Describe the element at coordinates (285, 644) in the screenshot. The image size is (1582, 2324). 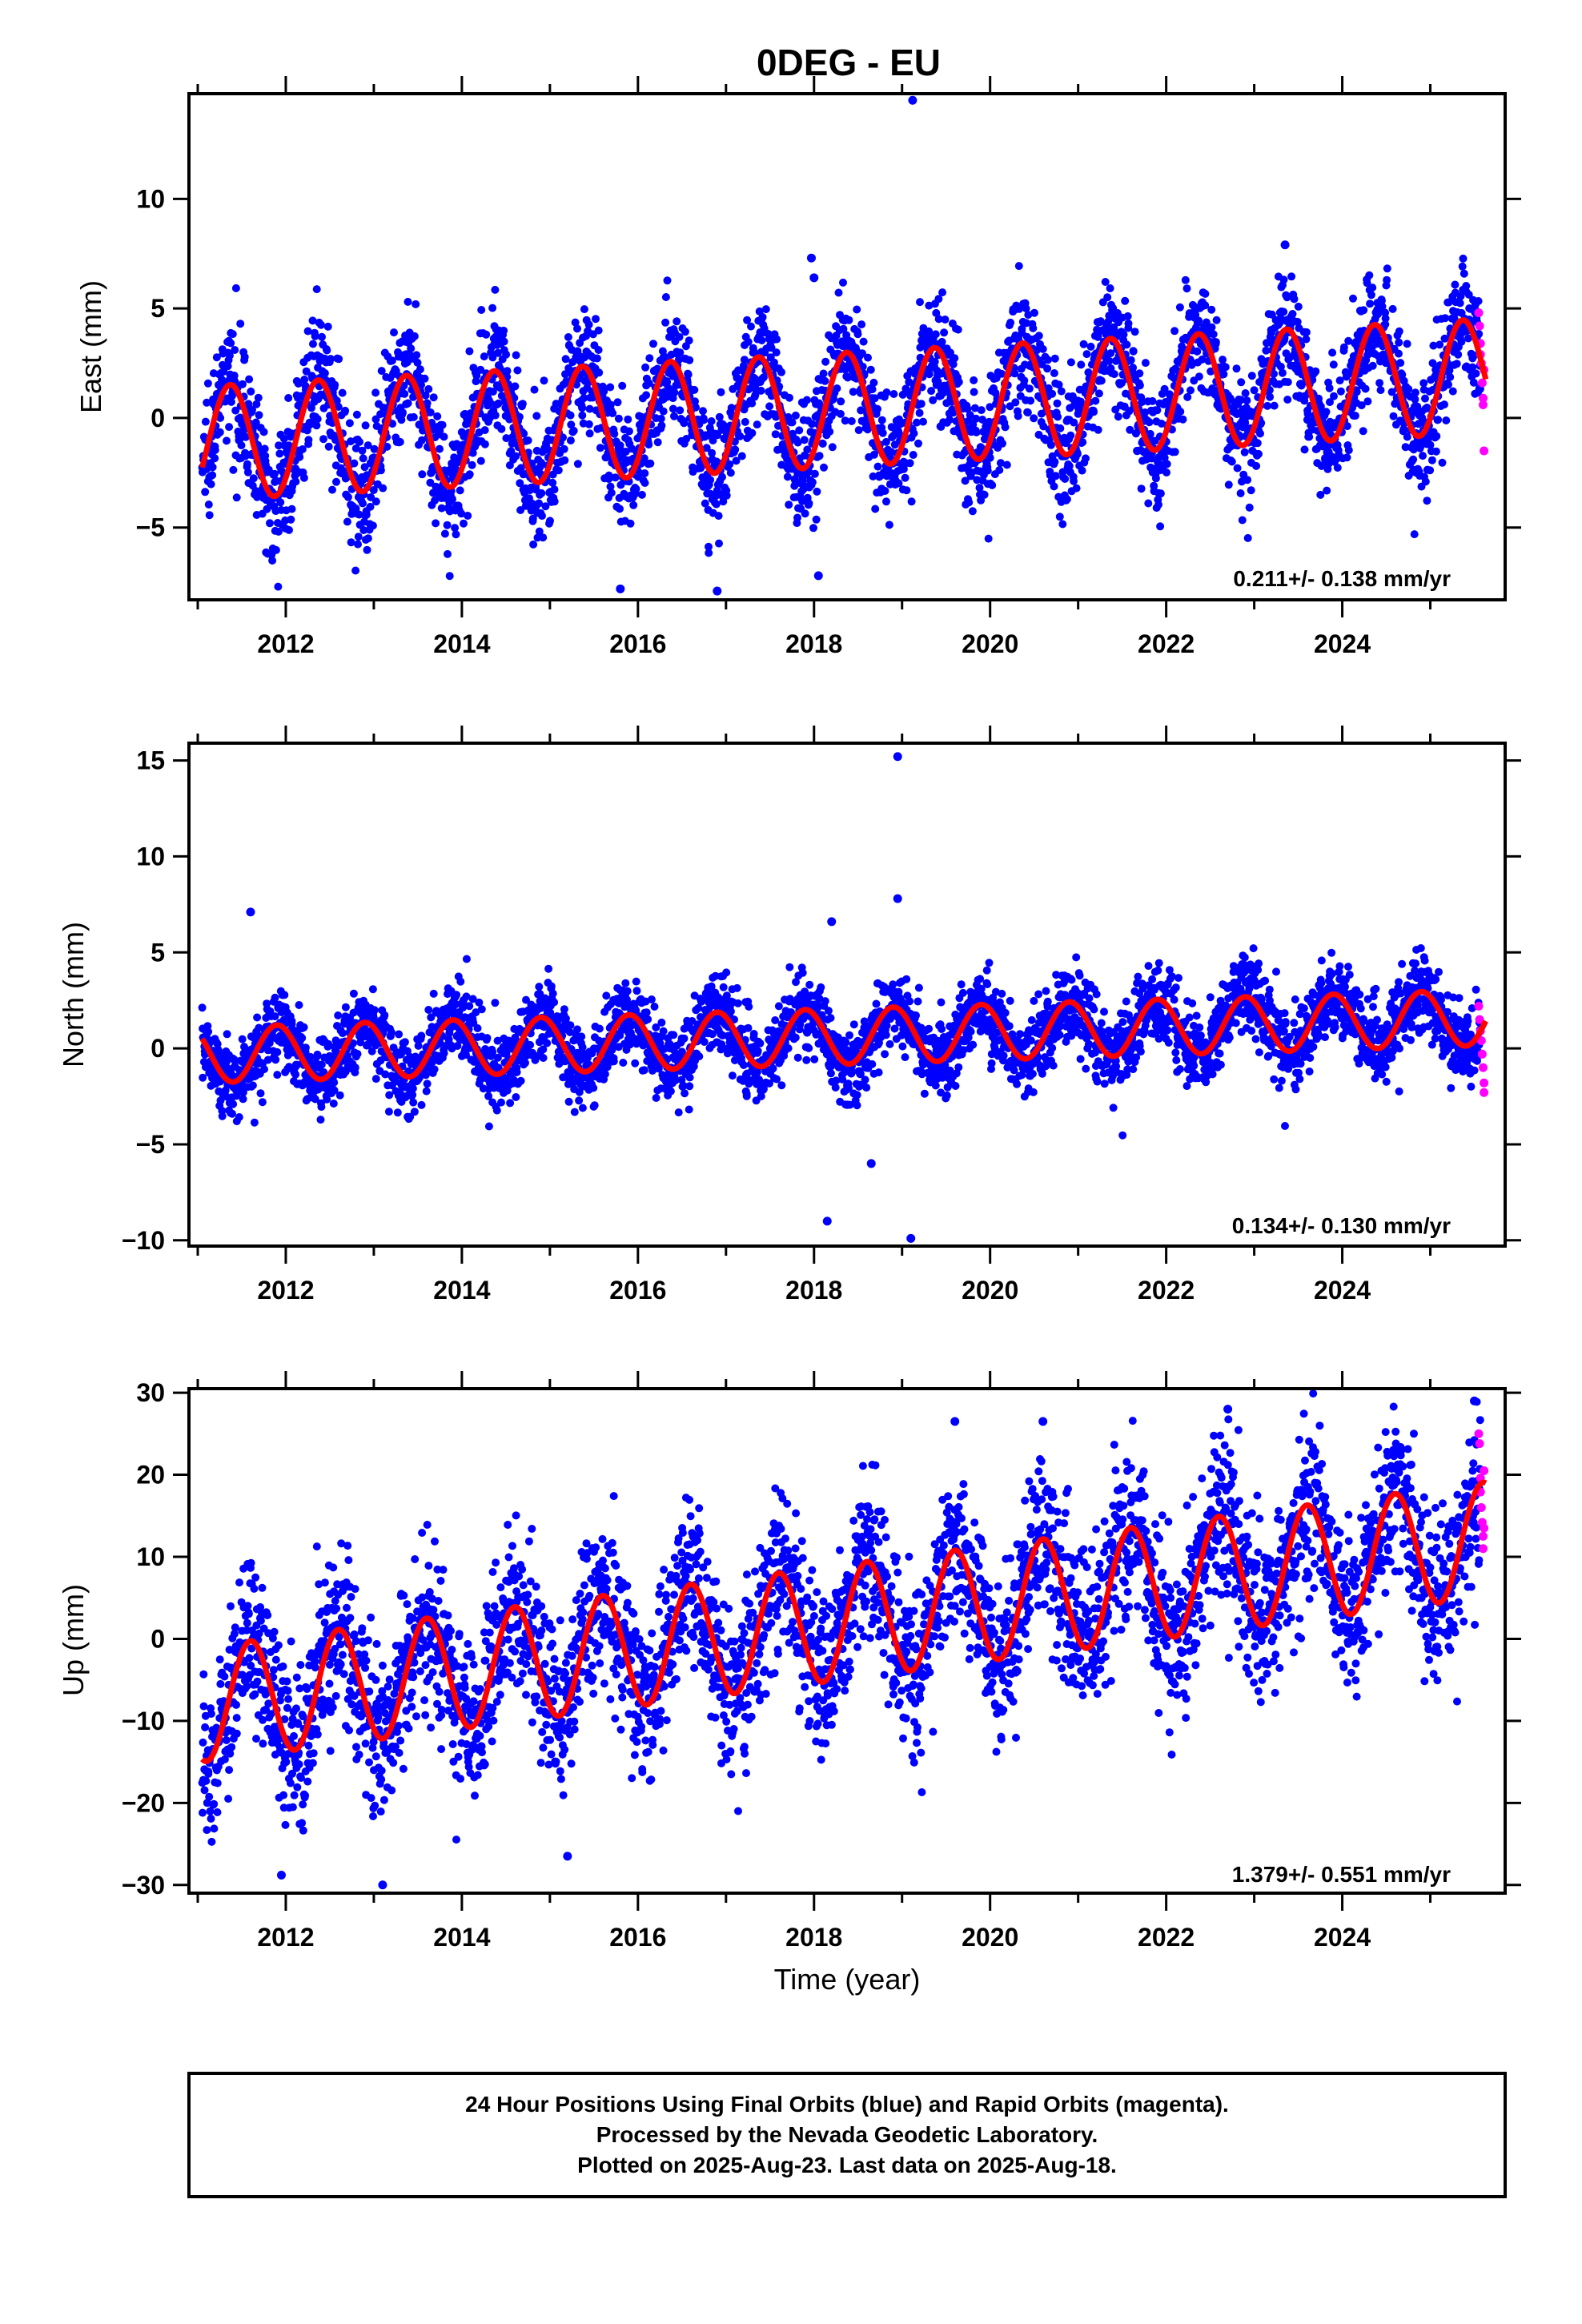
I see `x-tick-label: 2012` at that location.